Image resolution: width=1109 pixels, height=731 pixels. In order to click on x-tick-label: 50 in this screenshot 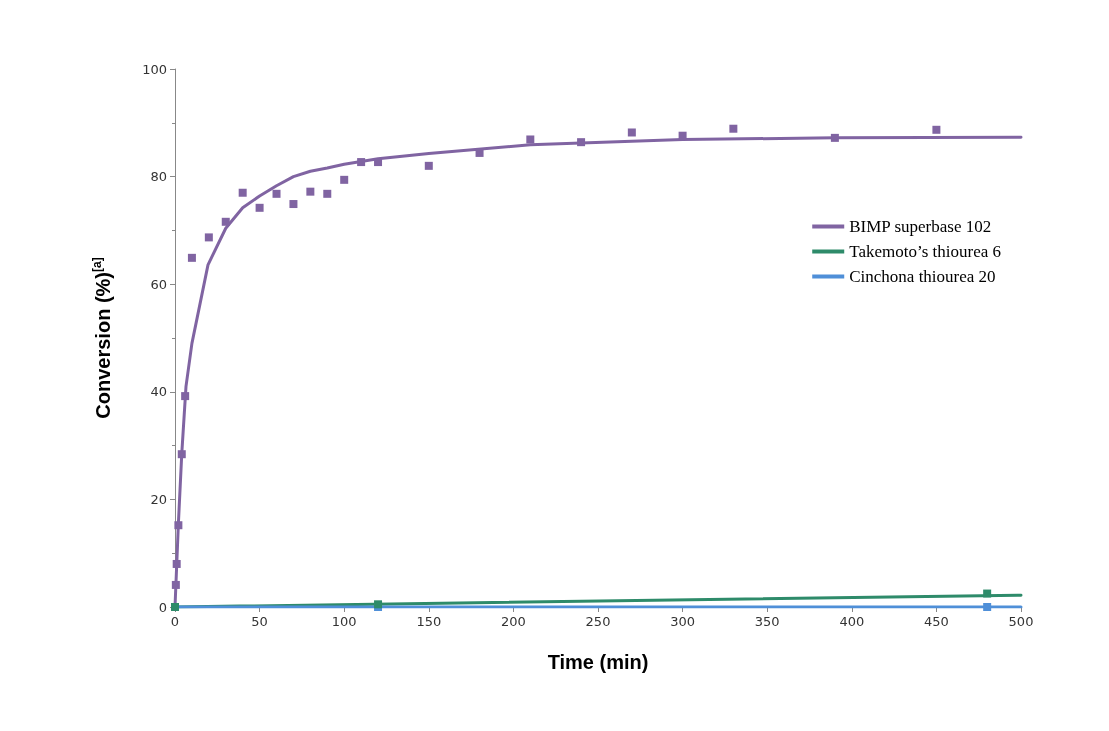, I will do `click(259, 621)`.